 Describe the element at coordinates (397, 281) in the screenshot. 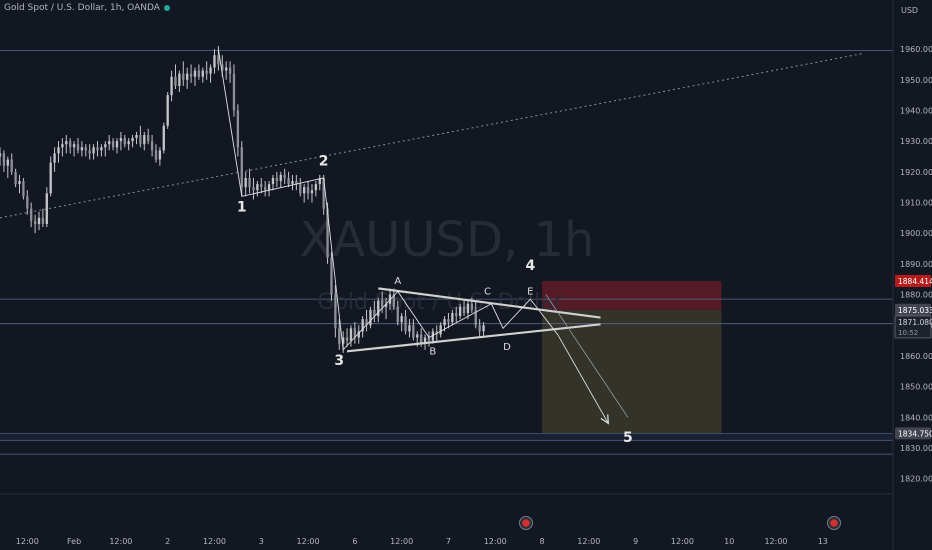

I see `pattern-label: A` at that location.